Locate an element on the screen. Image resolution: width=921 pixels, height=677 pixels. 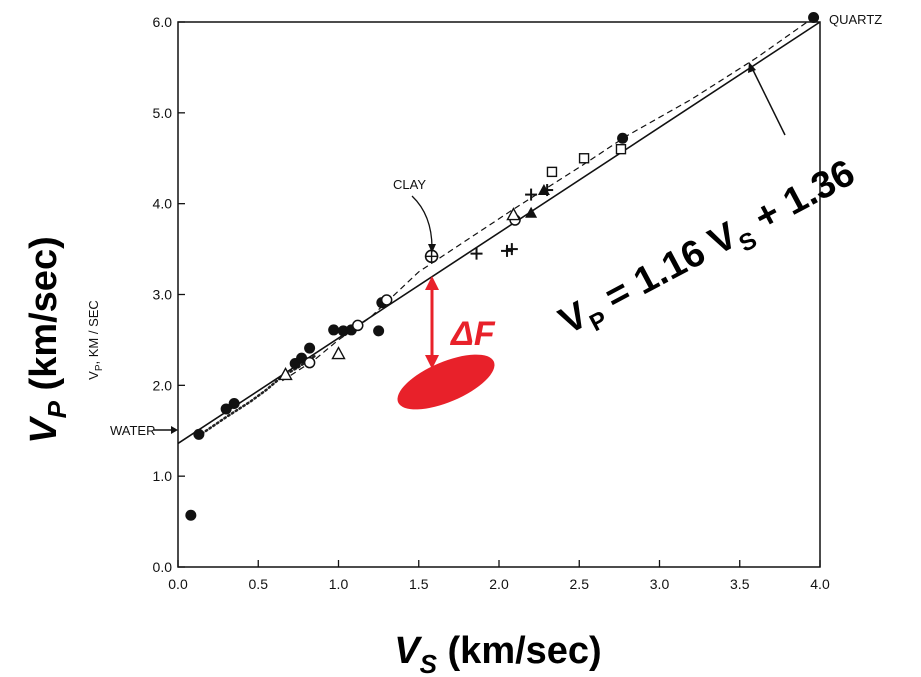
x-axis-label: VS (km/sec) is located at coordinates (497, 653).